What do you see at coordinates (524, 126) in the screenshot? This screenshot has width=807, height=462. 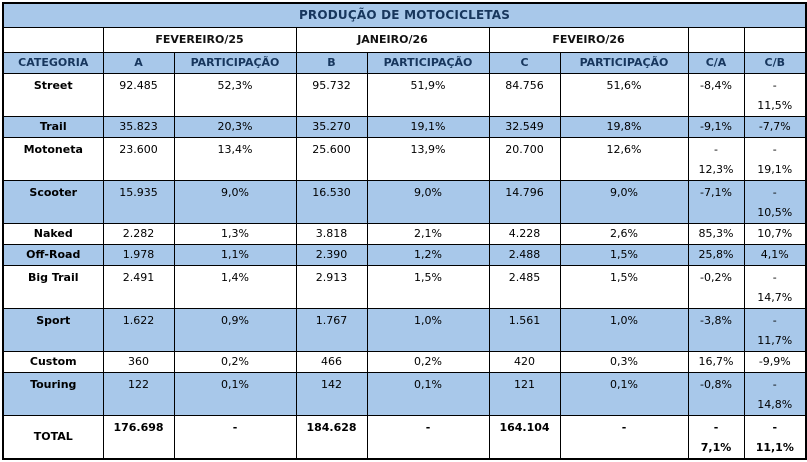 I see `value-cell: 32.549` at bounding box center [524, 126].